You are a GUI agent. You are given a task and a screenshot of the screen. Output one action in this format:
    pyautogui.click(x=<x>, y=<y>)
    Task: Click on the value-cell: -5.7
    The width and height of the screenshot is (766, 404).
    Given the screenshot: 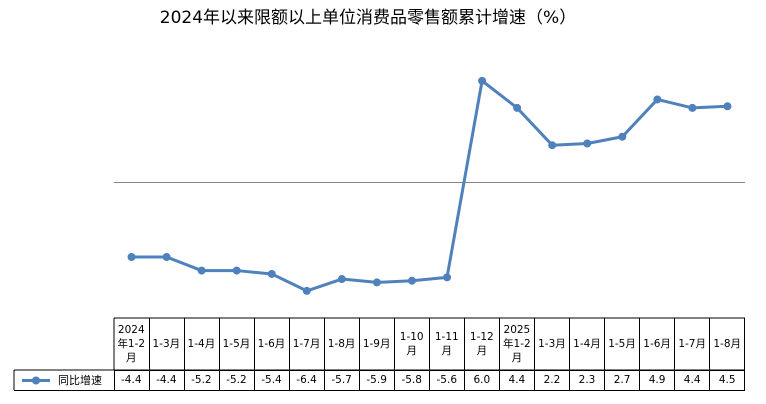 What is the action you would take?
    pyautogui.click(x=342, y=380)
    